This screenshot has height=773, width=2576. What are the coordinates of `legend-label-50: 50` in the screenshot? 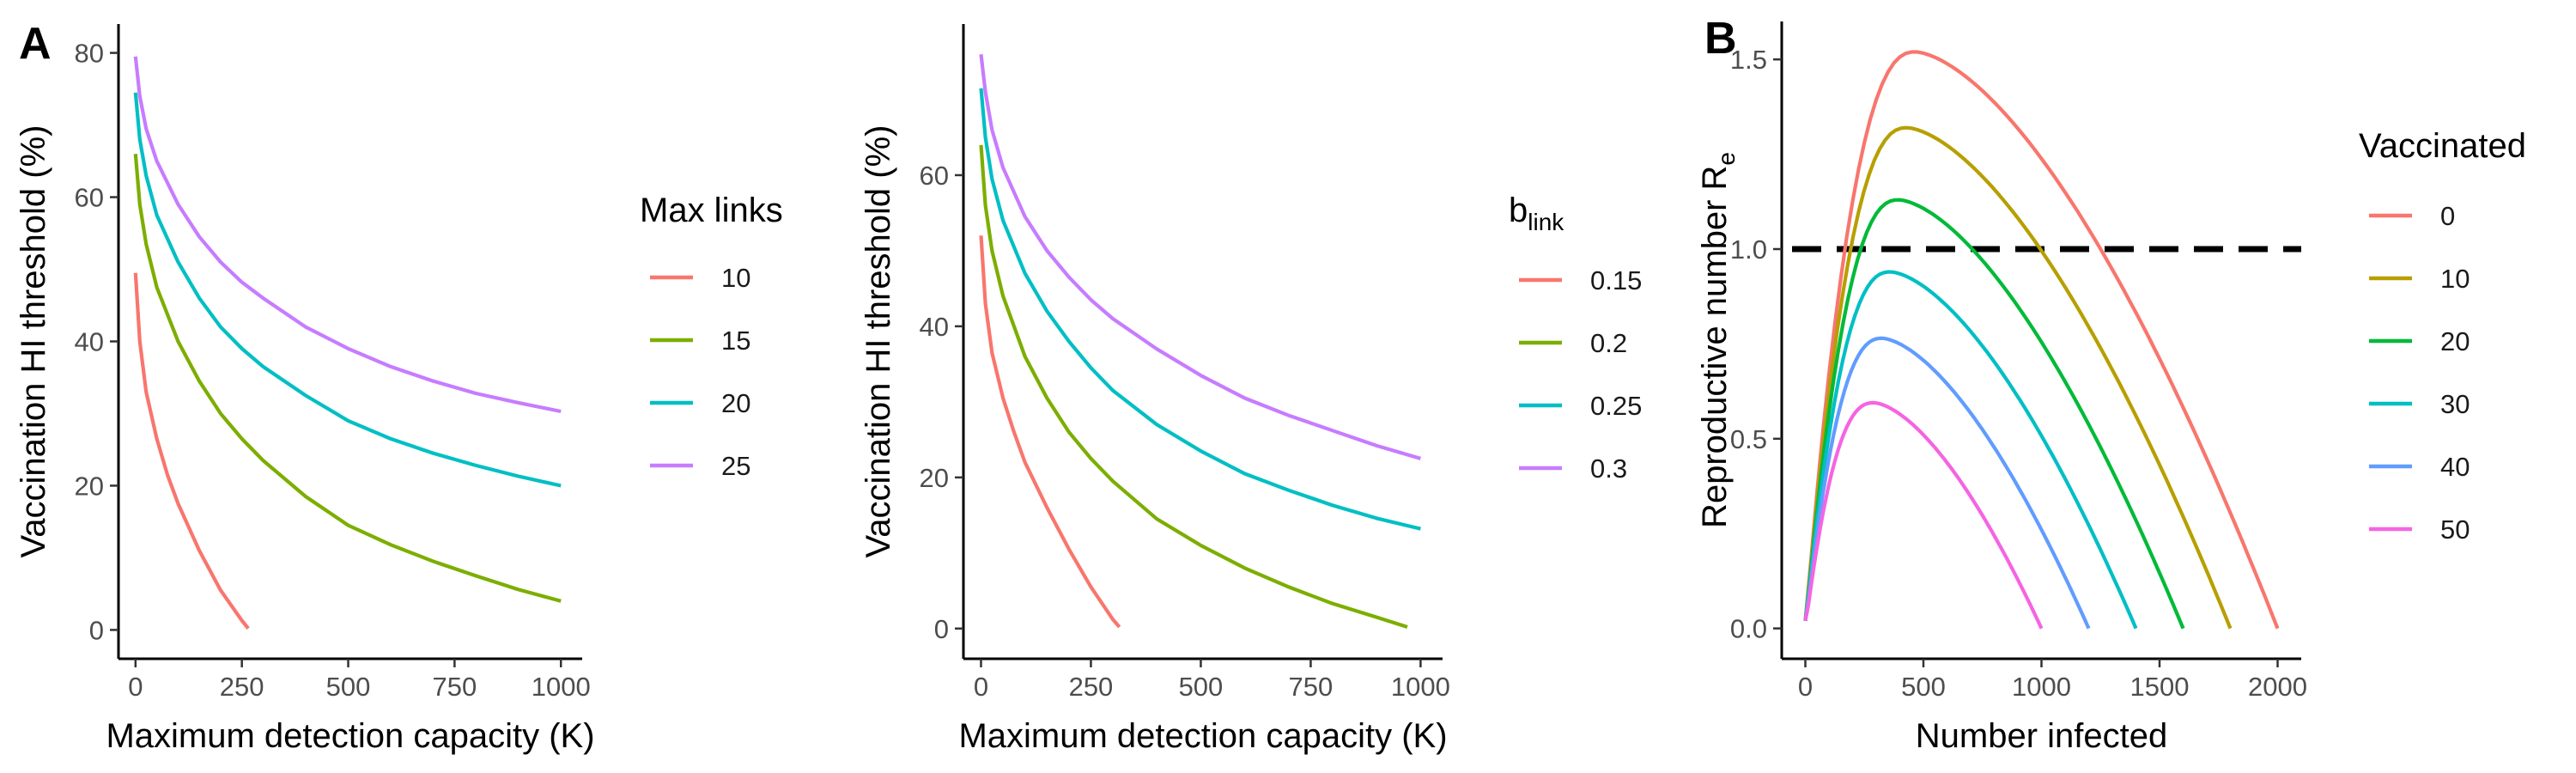 It's located at (2455, 529).